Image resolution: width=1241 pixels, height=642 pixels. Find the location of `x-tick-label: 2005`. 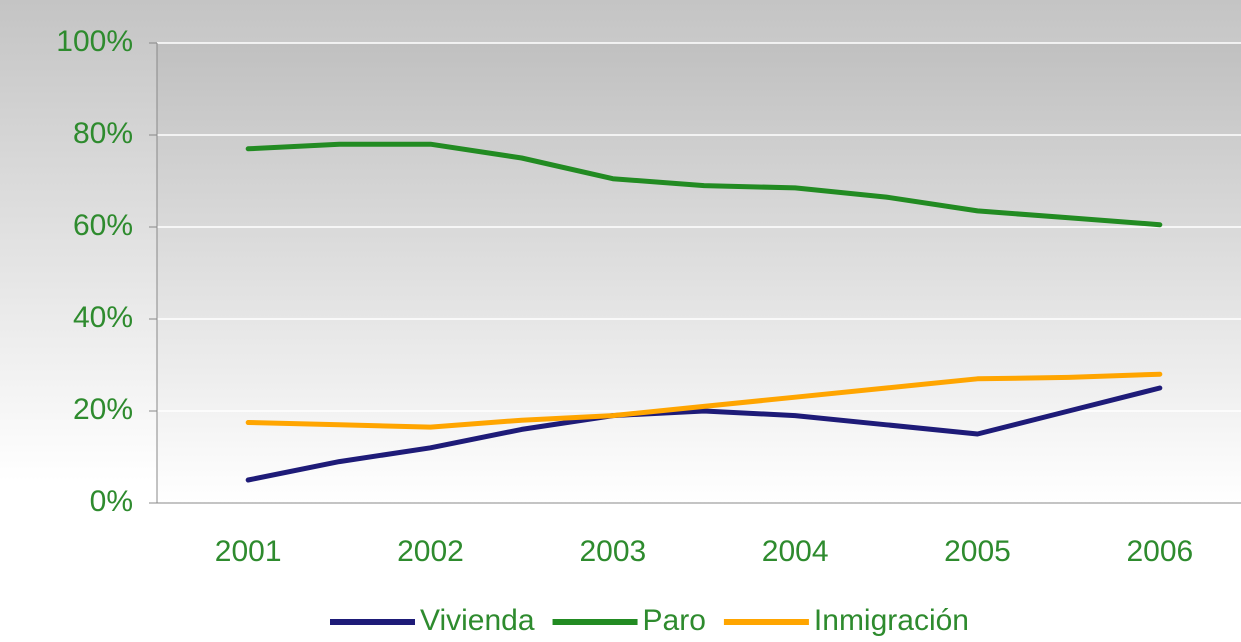

x-tick-label: 2005 is located at coordinates (977, 551).